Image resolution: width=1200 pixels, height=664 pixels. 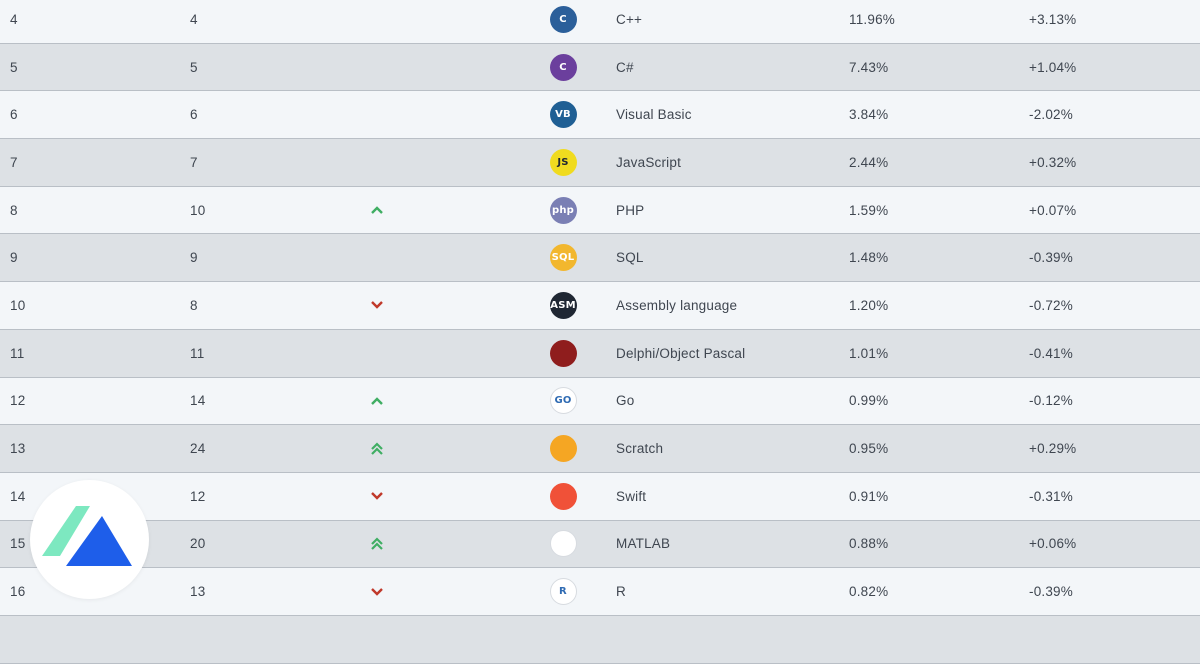 What do you see at coordinates (194, 258) in the screenshot?
I see `previous-rank: 9` at bounding box center [194, 258].